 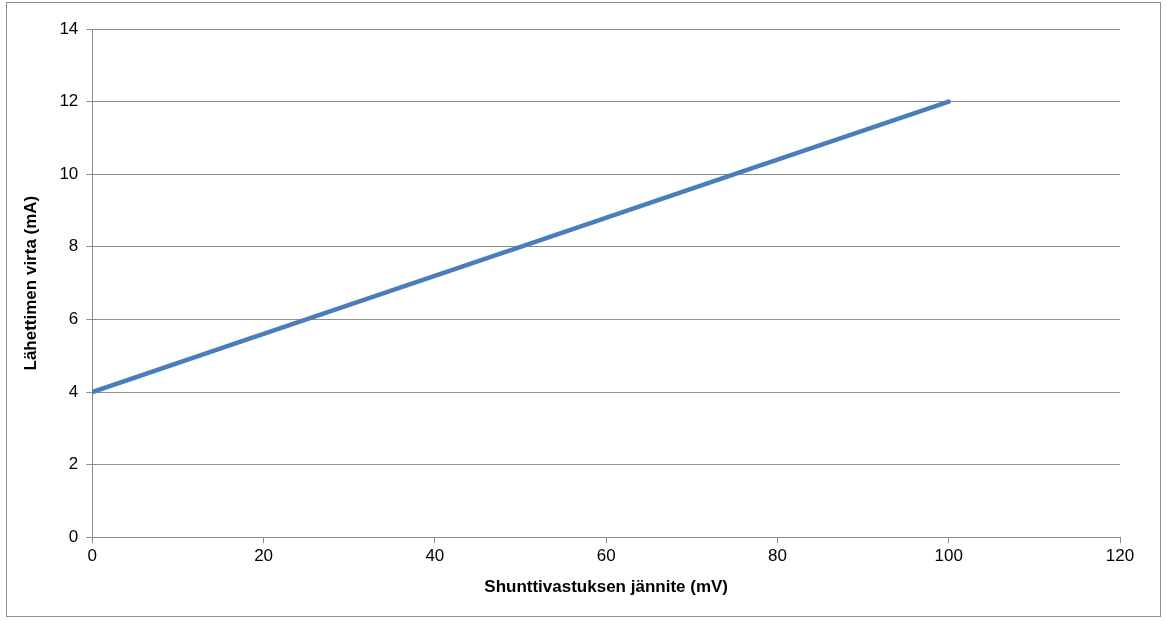 What do you see at coordinates (73, 391) in the screenshot?
I see `y-tick-label: 4` at bounding box center [73, 391].